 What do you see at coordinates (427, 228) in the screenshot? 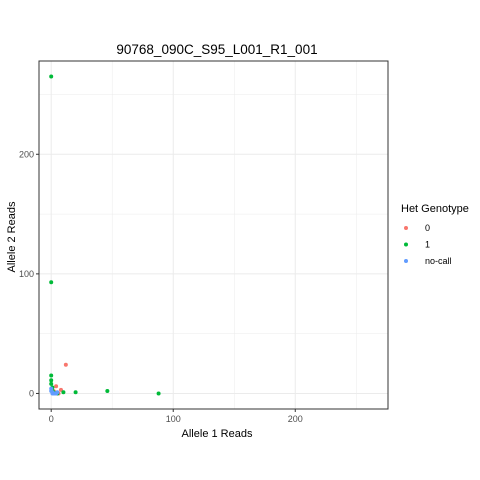
I see `legend-label: 0` at bounding box center [427, 228].